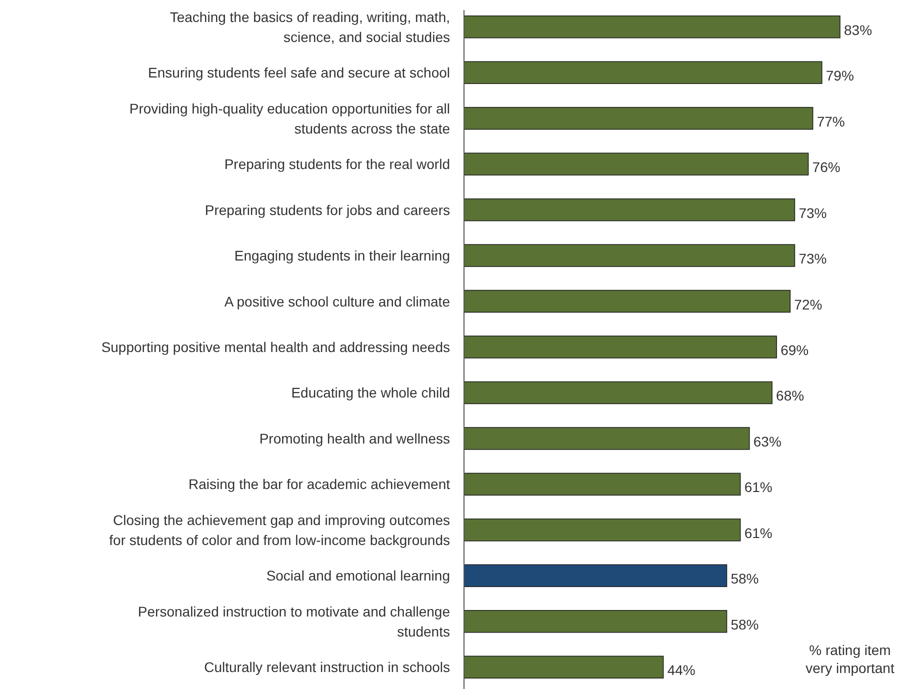 This screenshot has height=689, width=901. What do you see at coordinates (354, 438) in the screenshot?
I see `y-tick-label: Promoting health and wellness` at bounding box center [354, 438].